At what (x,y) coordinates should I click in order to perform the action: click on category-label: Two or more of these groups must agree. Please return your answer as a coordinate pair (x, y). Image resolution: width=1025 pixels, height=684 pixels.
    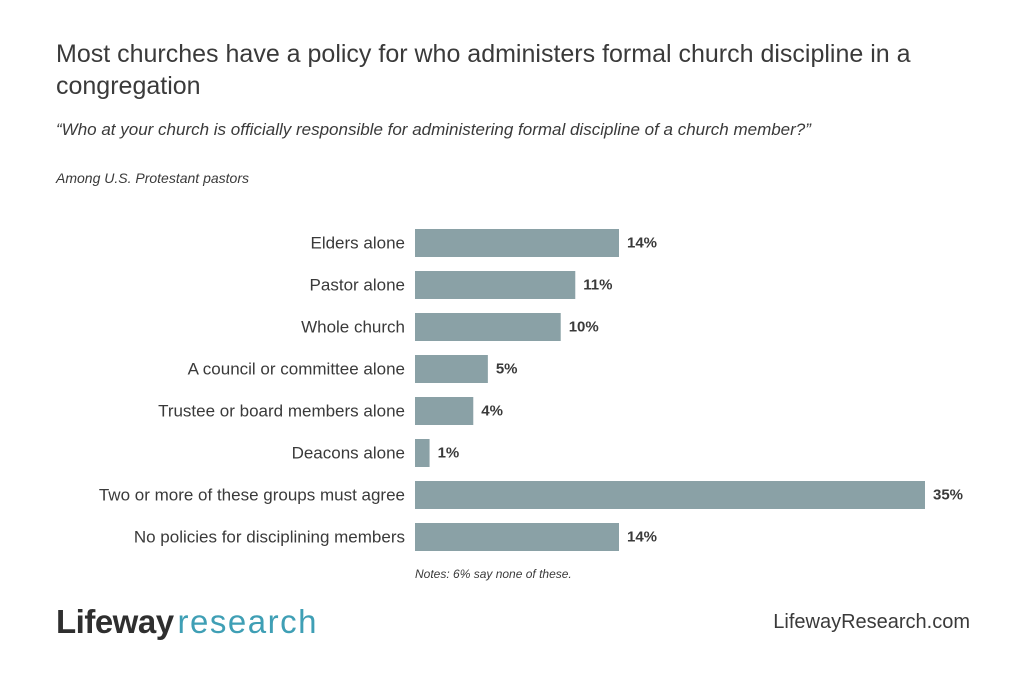
    Looking at the image, I should click on (252, 495).